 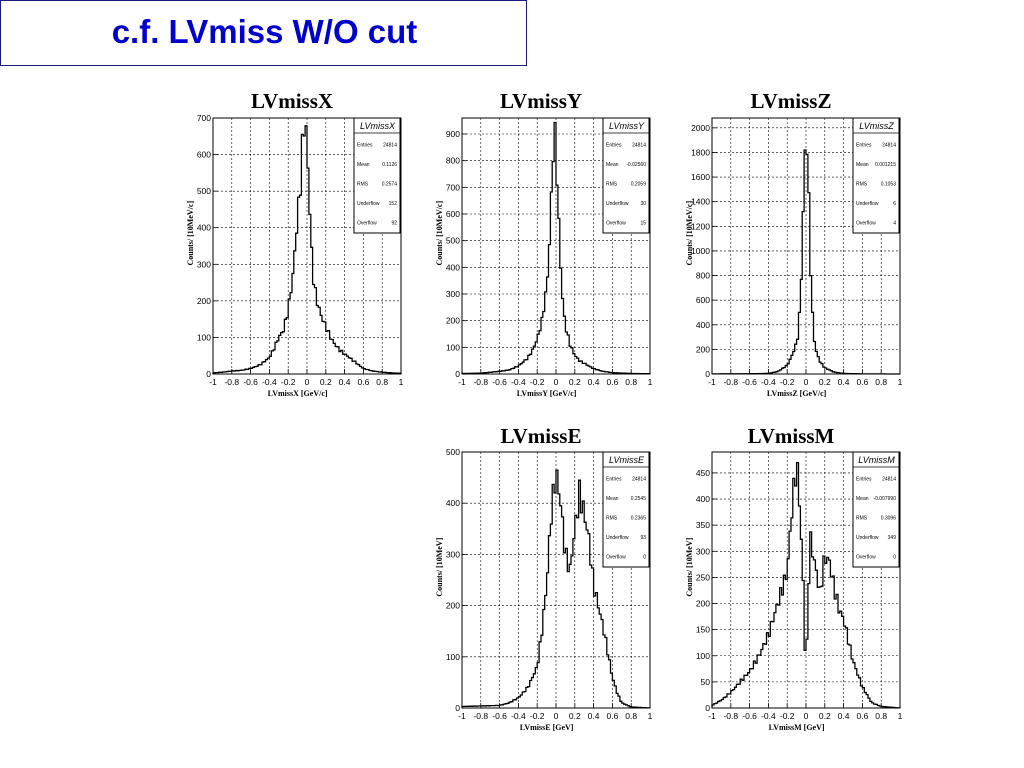 What do you see at coordinates (518, 716) in the screenshot?
I see `chart-4-xtick-label: -0.4` at bounding box center [518, 716].